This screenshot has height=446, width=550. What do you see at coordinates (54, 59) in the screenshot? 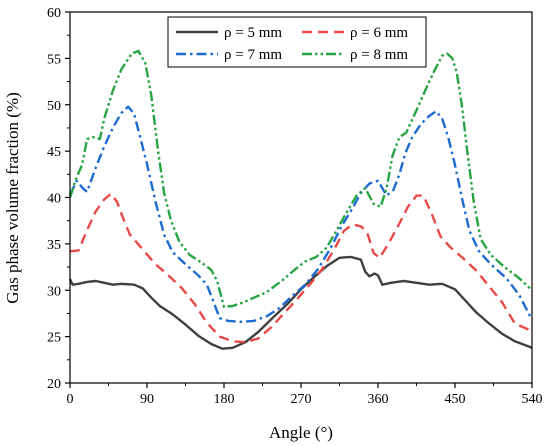
I see `y-tick-label: 55` at bounding box center [54, 59].